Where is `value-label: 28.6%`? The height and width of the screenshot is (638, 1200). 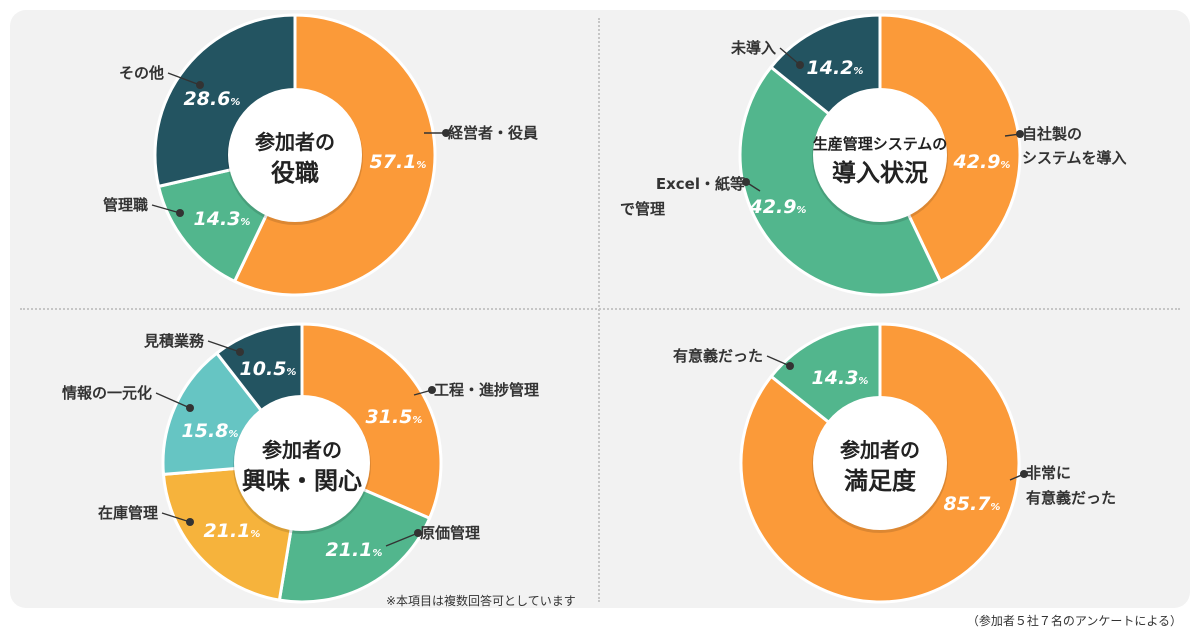
value-label: 28.6% is located at coordinates (212, 99).